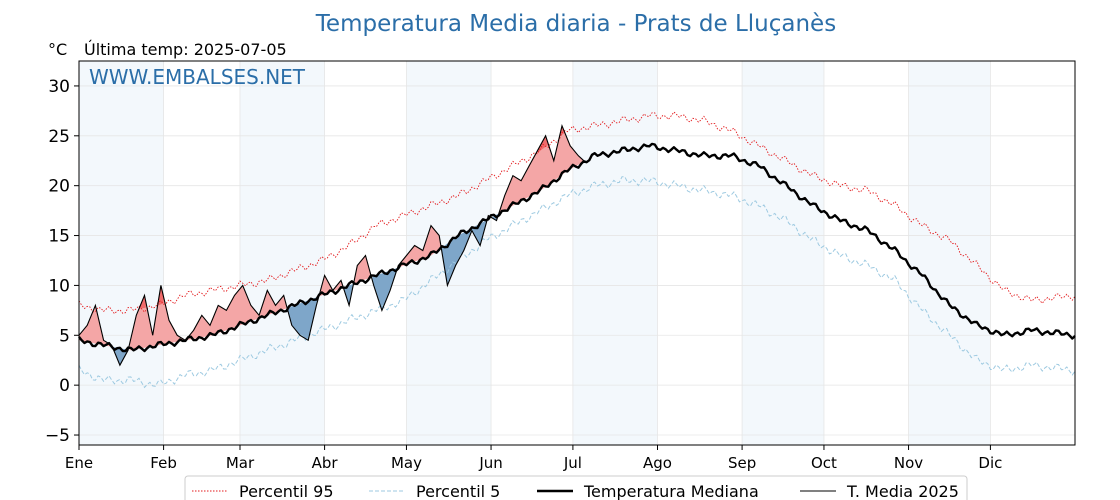  I want to click on last-temp-label: Última temp: 2025-07-05, so click(185, 49).